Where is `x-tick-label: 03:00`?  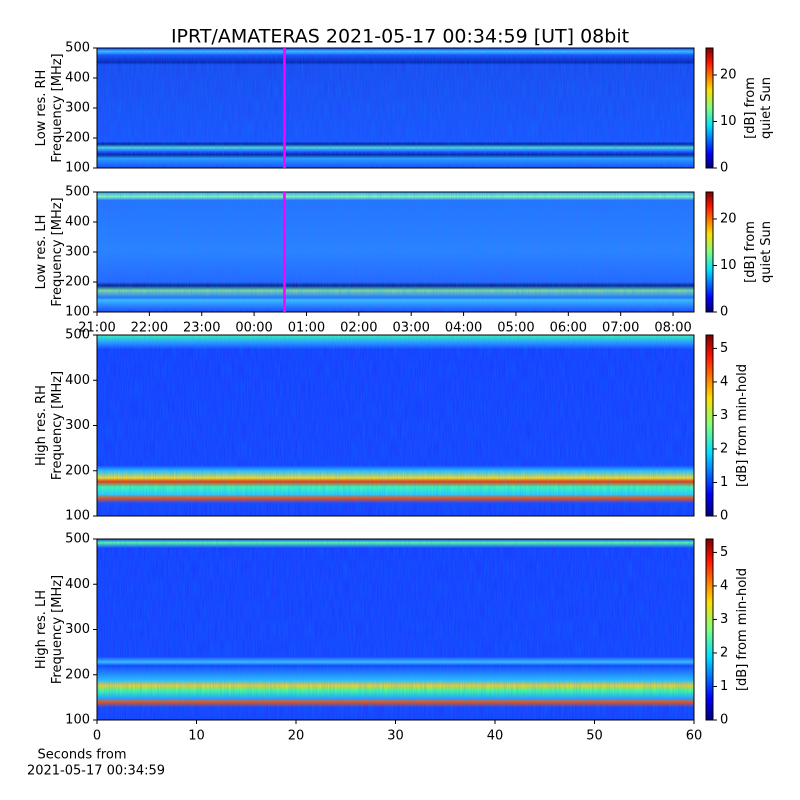
x-tick-label: 03:00 is located at coordinates (410, 328).